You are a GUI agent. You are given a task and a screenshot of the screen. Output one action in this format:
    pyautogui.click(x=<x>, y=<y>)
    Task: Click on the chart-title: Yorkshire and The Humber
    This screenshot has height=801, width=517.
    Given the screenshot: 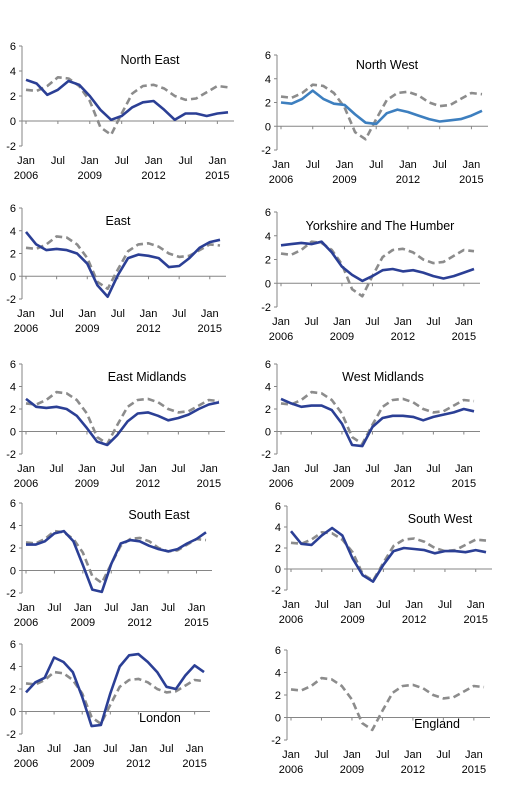 What is the action you would take?
    pyautogui.click(x=380, y=226)
    